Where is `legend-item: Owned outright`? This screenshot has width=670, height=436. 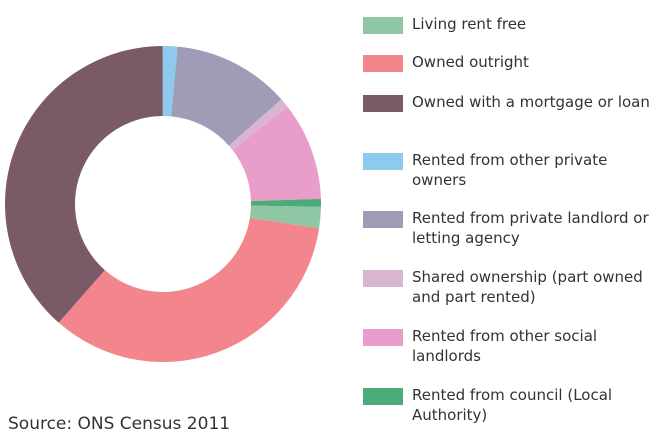 legend-item: Owned outright is located at coordinates (513, 62).